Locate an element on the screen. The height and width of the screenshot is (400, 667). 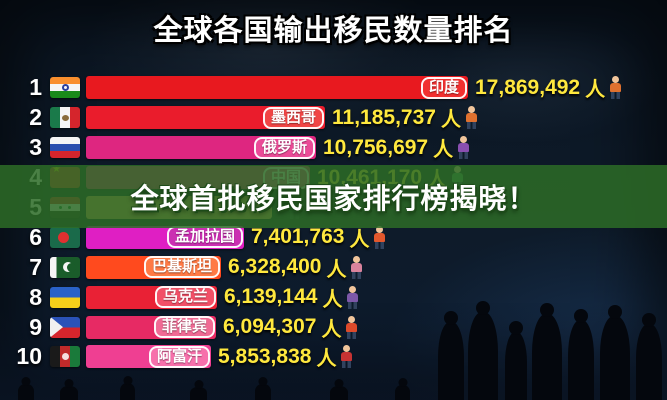
india-flag-icon is located at coordinates (65, 88).